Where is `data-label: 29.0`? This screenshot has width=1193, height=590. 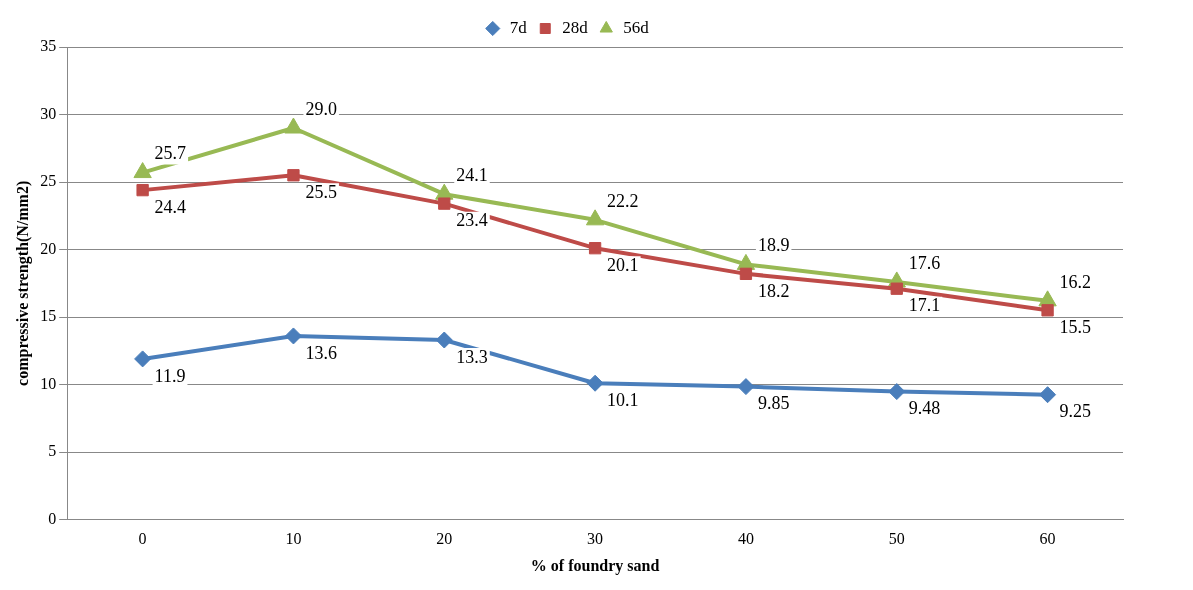 data-label: 29.0 is located at coordinates (321, 108).